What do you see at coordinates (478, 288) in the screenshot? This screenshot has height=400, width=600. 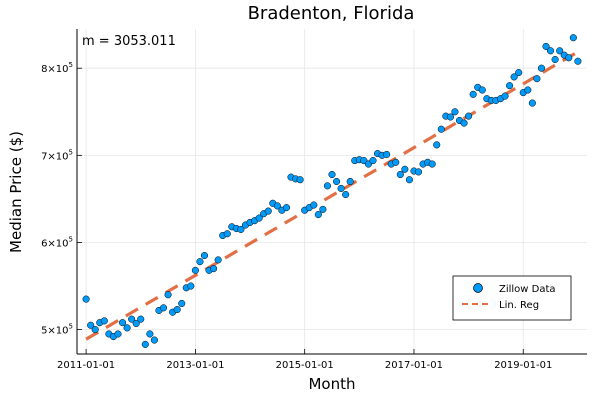 I see `legend-marker-zillow` at bounding box center [478, 288].